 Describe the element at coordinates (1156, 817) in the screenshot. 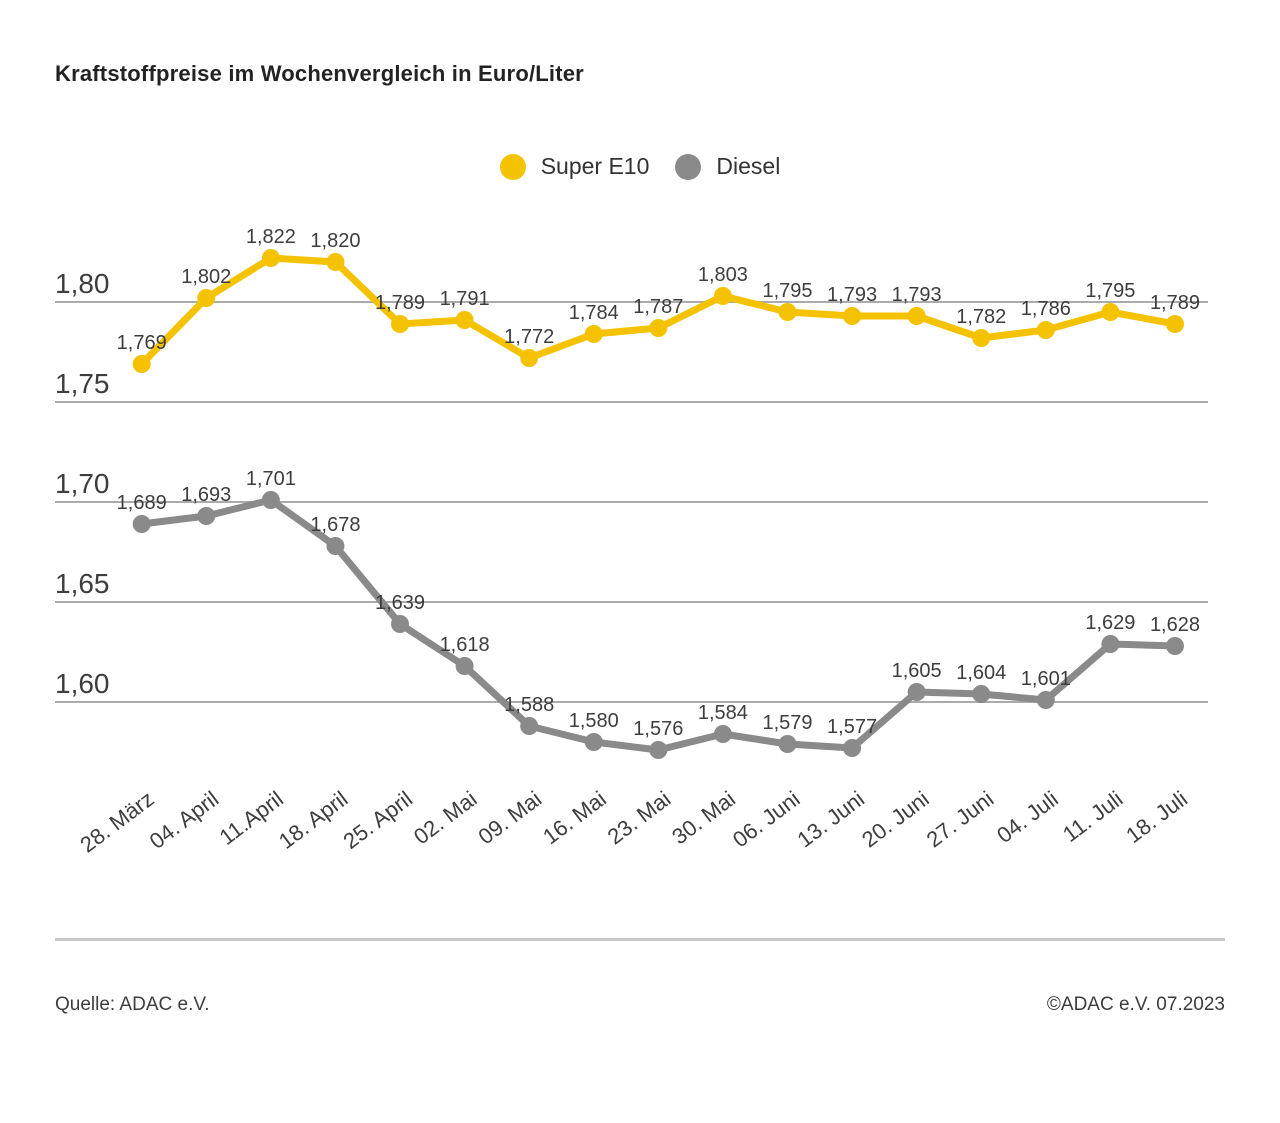

I see `x-axis-tick-label: 18. Juli` at that location.